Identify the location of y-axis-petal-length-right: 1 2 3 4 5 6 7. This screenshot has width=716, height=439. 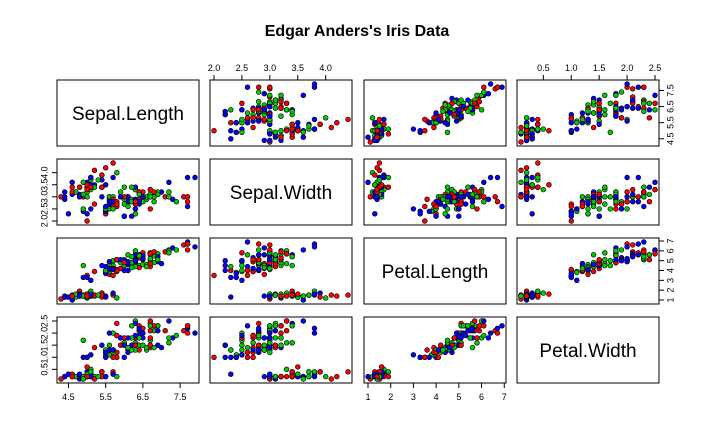
(666, 271).